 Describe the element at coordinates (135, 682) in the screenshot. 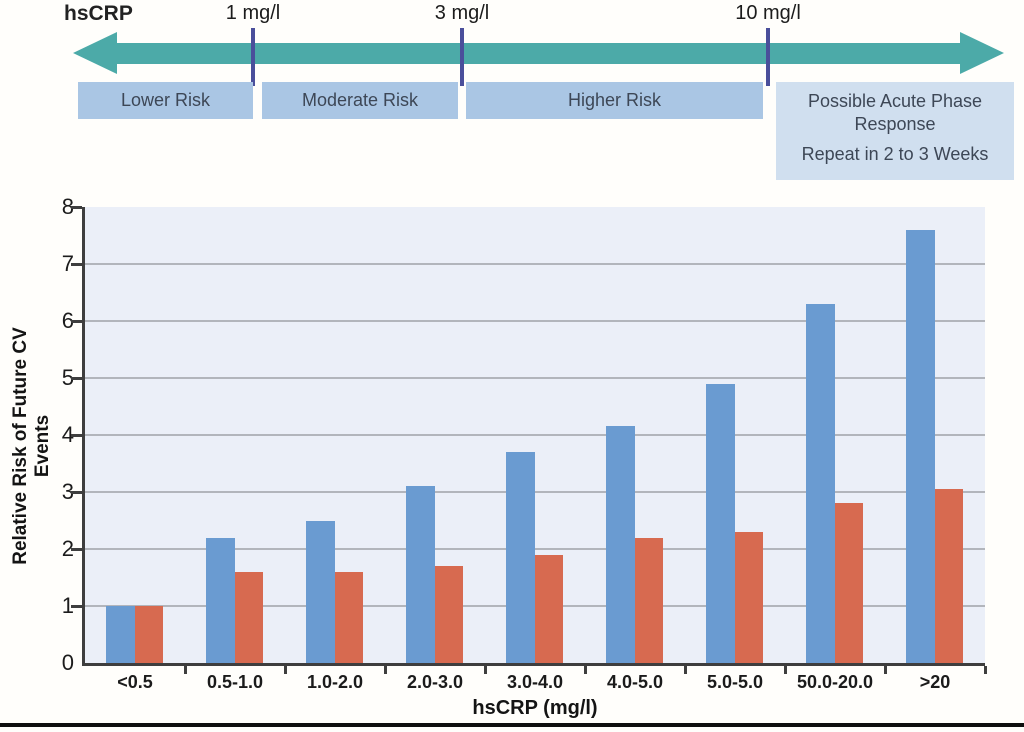

I see `x-cat-label-<0.5: <0.5` at that location.